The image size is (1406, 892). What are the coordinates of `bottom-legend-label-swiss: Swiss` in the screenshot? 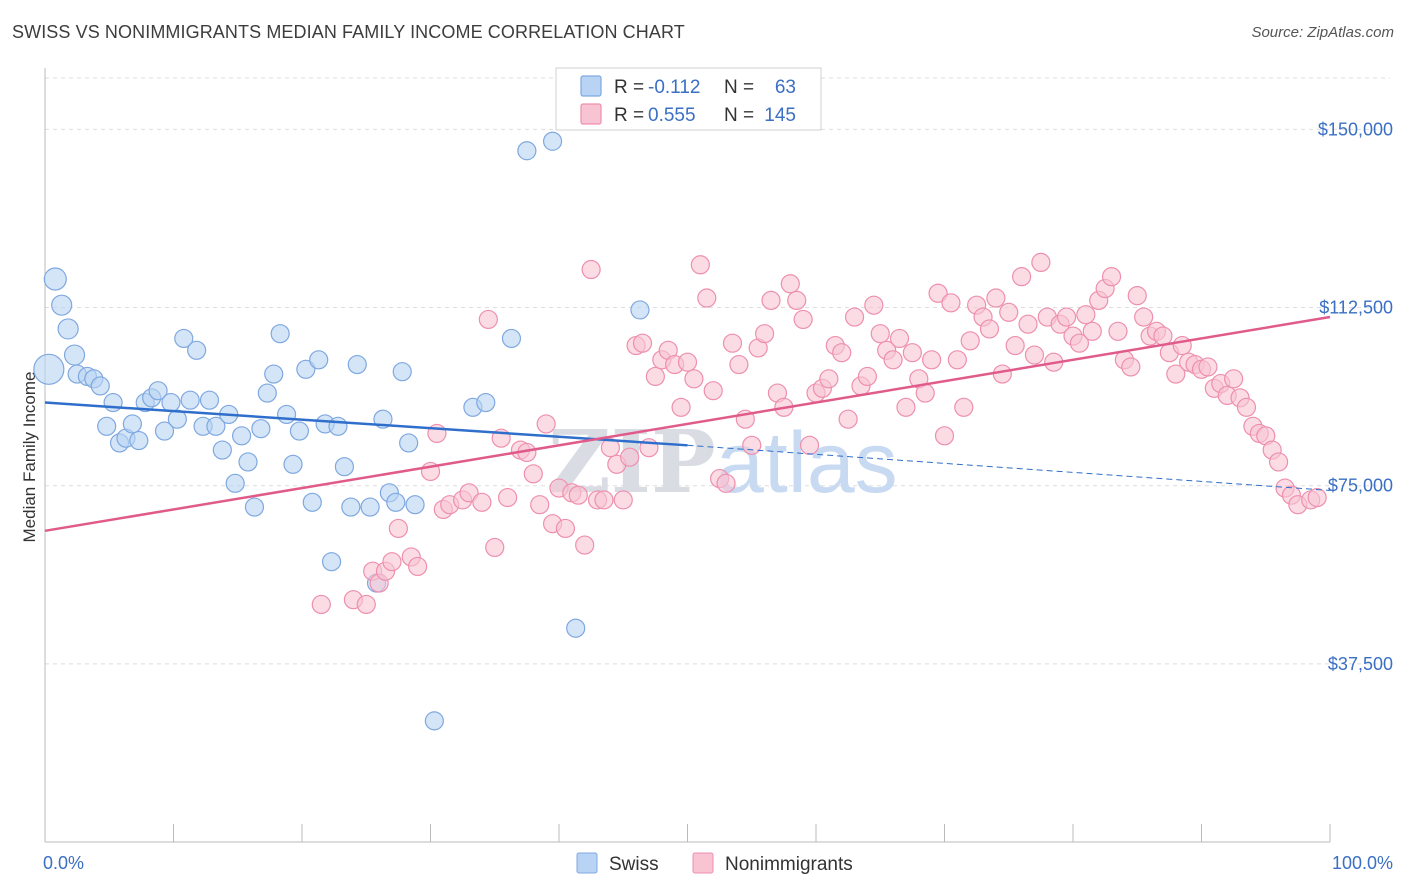 It's located at (634, 864).